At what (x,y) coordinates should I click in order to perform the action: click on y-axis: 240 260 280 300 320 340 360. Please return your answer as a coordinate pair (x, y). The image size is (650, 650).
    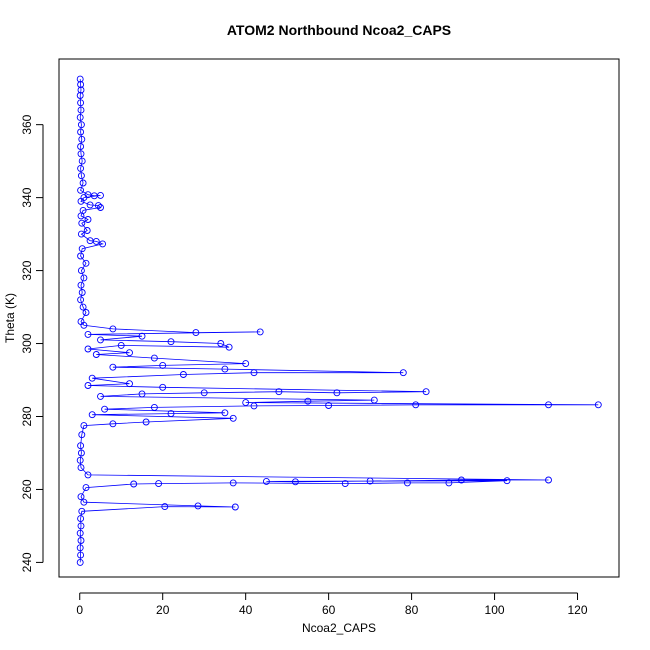
    Looking at the image, I should click on (32, 343).